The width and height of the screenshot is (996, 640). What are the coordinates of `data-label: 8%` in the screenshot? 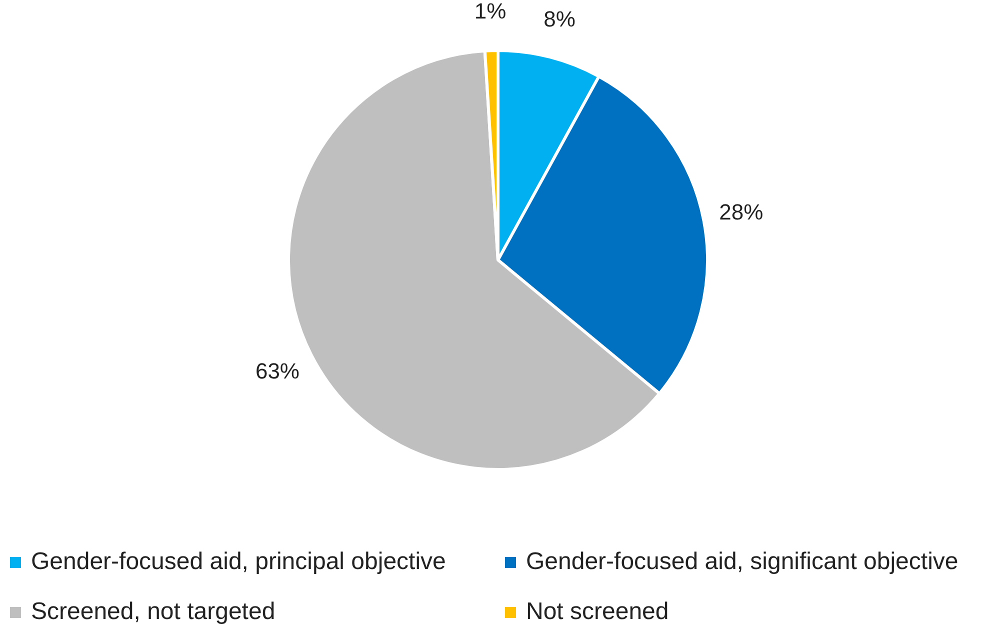 It's located at (560, 19).